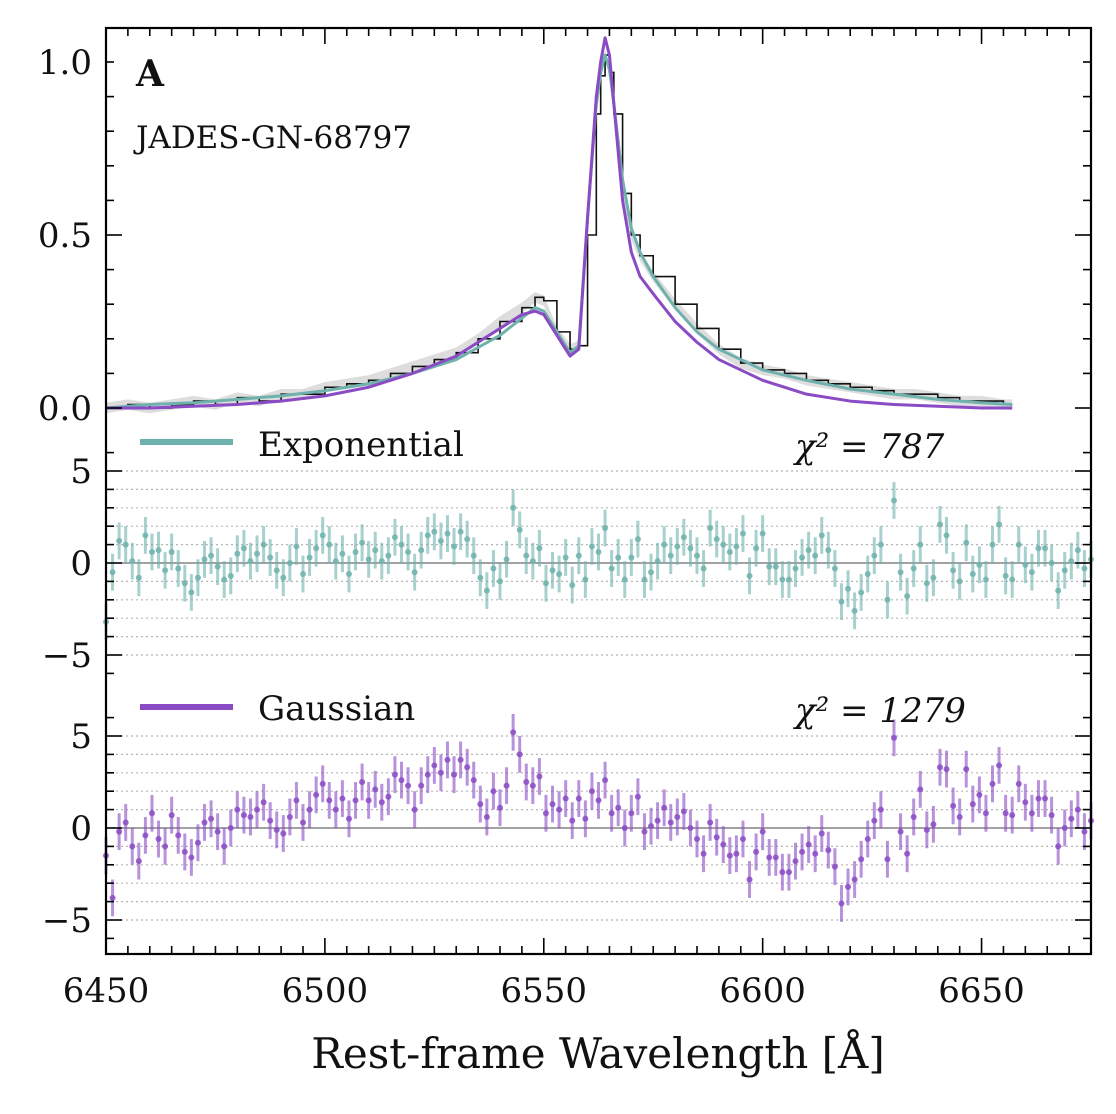  Describe the element at coordinates (67, 656) in the screenshot. I see `y-tick-label-exponential: −5` at that location.